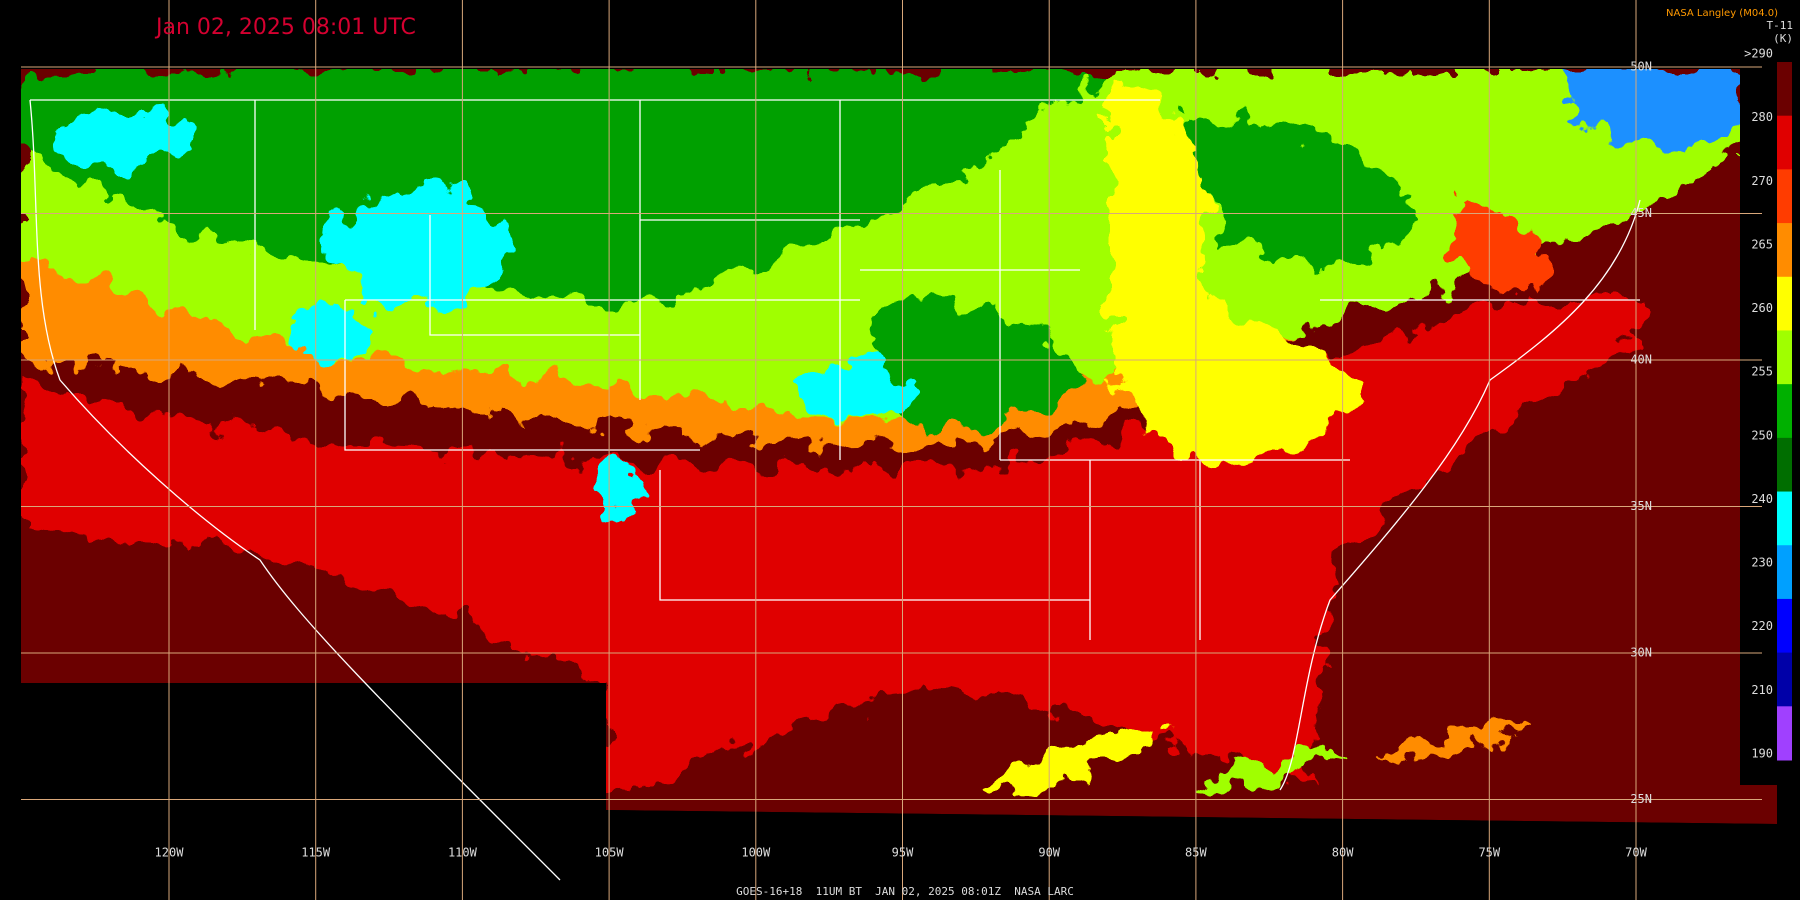  Describe the element at coordinates (316, 853) in the screenshot. I see `longitude-label: 115W` at that location.